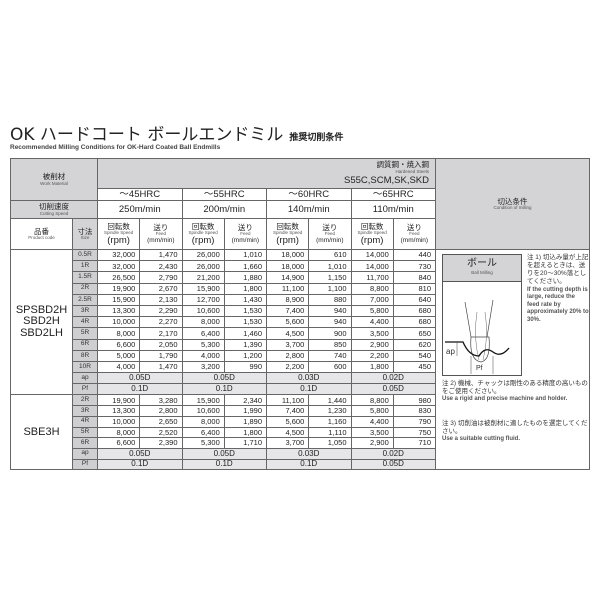 The width and height of the screenshot is (600, 600). What do you see at coordinates (245, 400) in the screenshot?
I see `feed-cell: 2,340` at bounding box center [245, 400].